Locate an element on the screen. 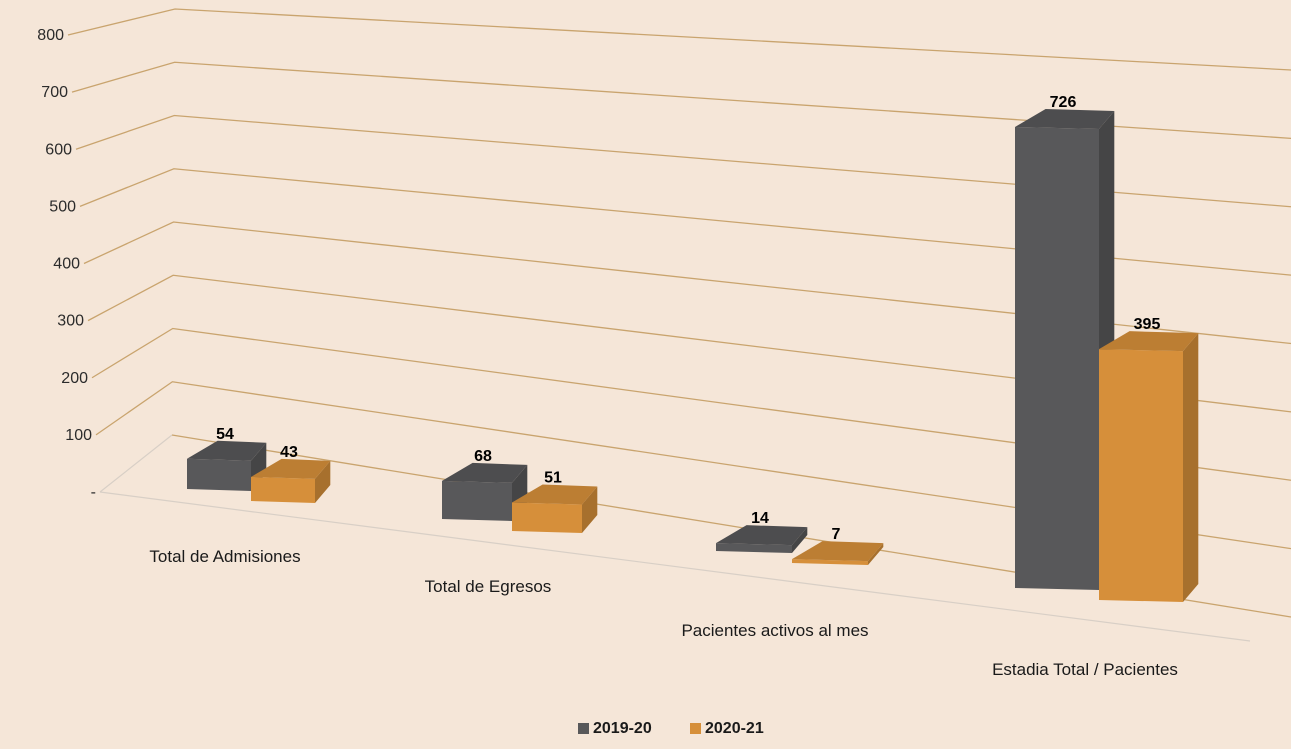 This screenshot has width=1291, height=749. data-label: 43 is located at coordinates (289, 452).